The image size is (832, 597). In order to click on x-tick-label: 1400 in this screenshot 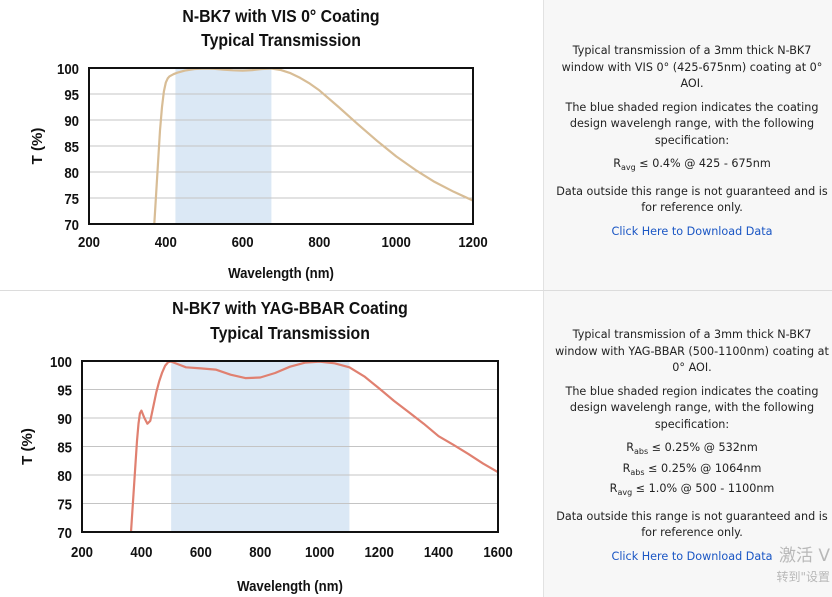, I will do `click(438, 551)`.